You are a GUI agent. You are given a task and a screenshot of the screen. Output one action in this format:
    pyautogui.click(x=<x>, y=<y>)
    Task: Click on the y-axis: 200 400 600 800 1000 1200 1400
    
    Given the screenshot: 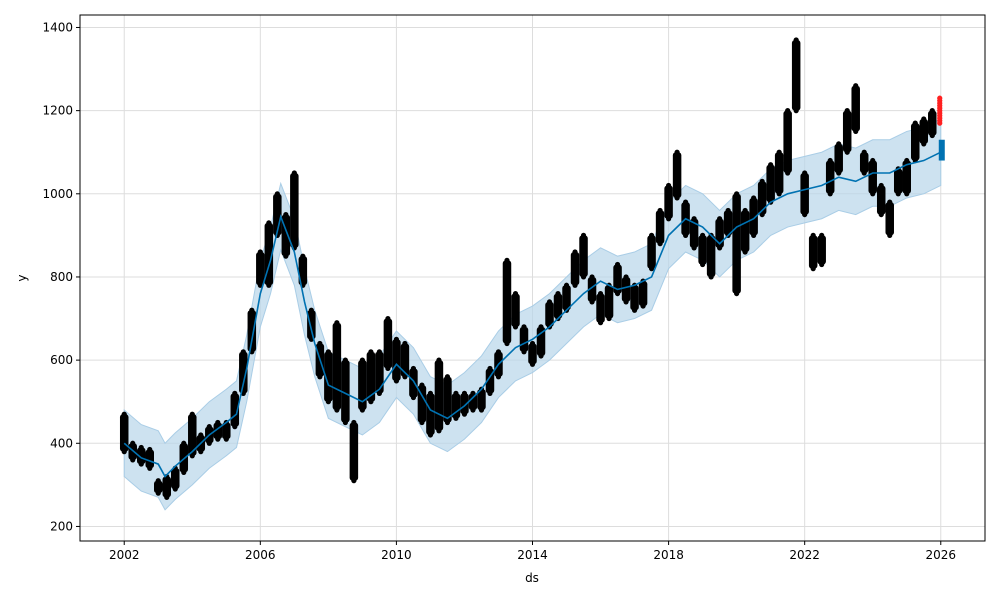 What is the action you would take?
    pyautogui.click(x=61, y=276)
    